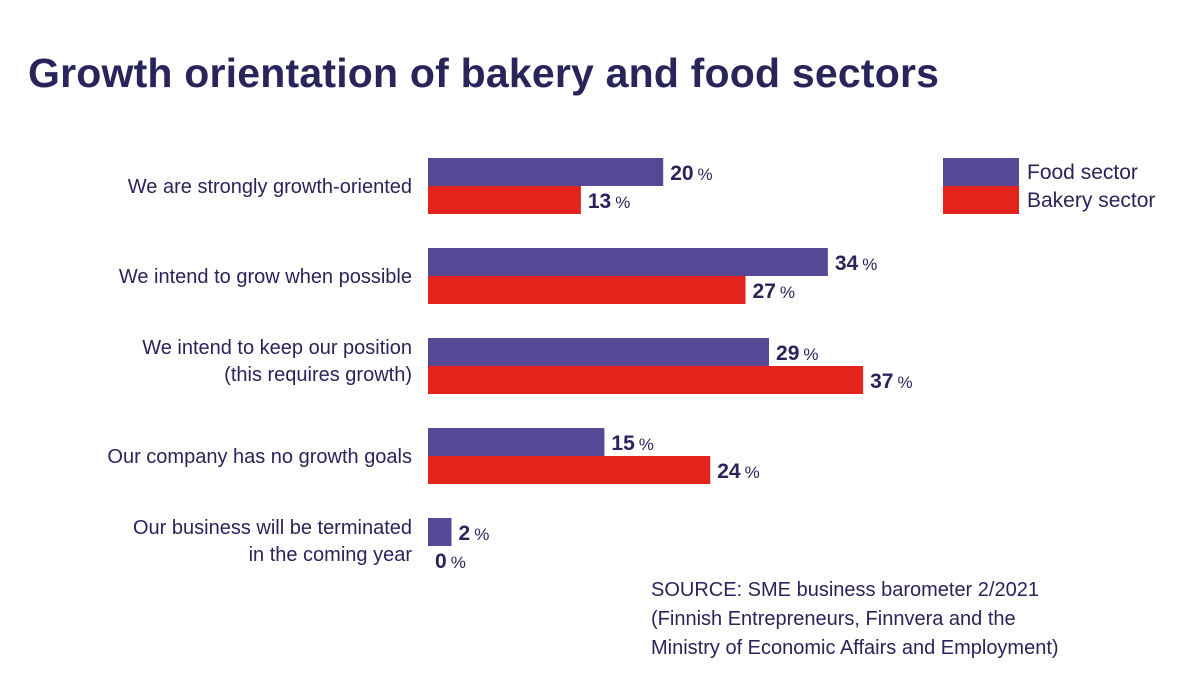  What do you see at coordinates (265, 277) in the screenshot?
I see `category-label: We intend to grow when possible` at bounding box center [265, 277].